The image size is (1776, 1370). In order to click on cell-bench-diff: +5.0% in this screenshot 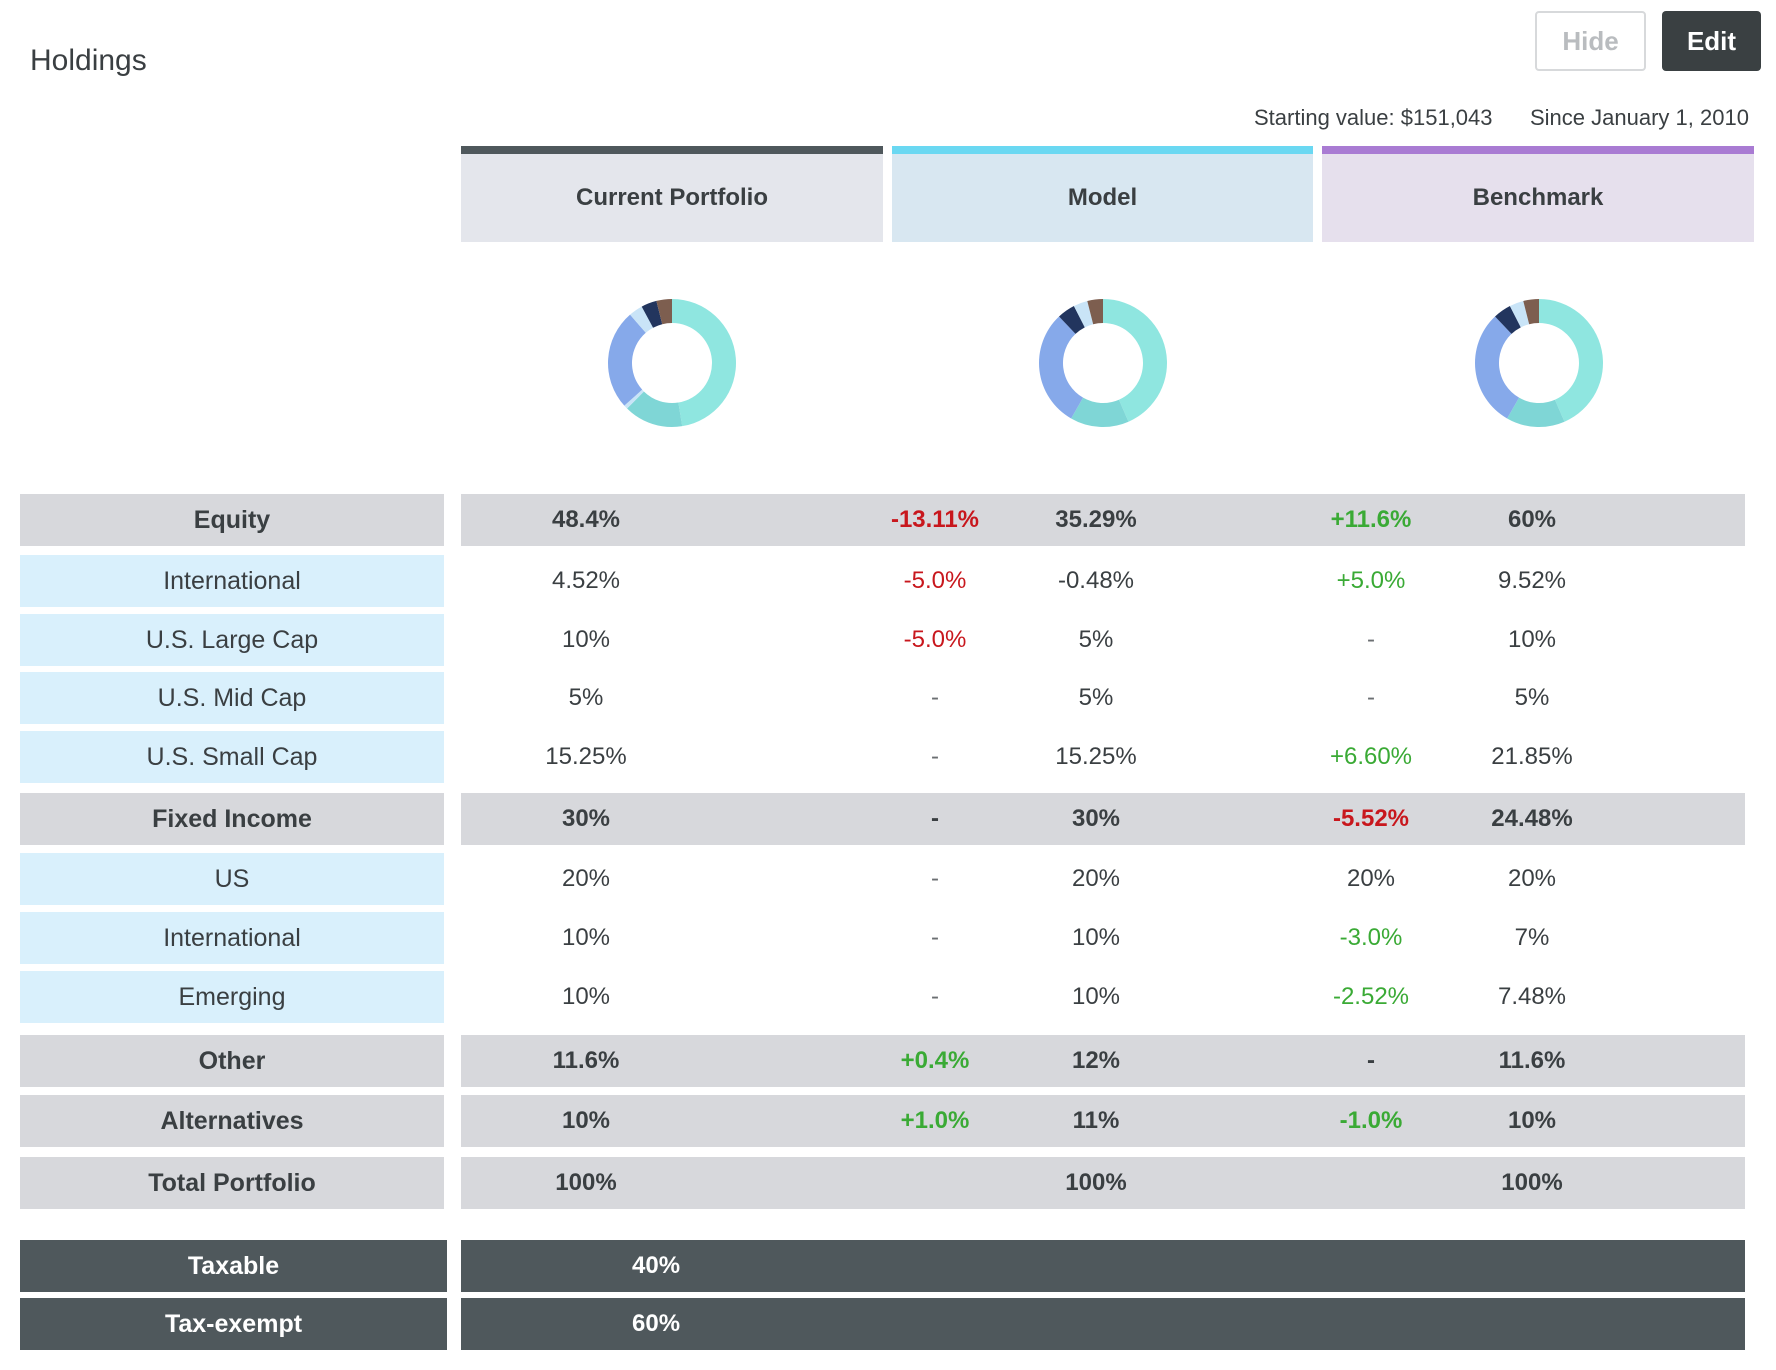, I will do `click(1371, 580)`.